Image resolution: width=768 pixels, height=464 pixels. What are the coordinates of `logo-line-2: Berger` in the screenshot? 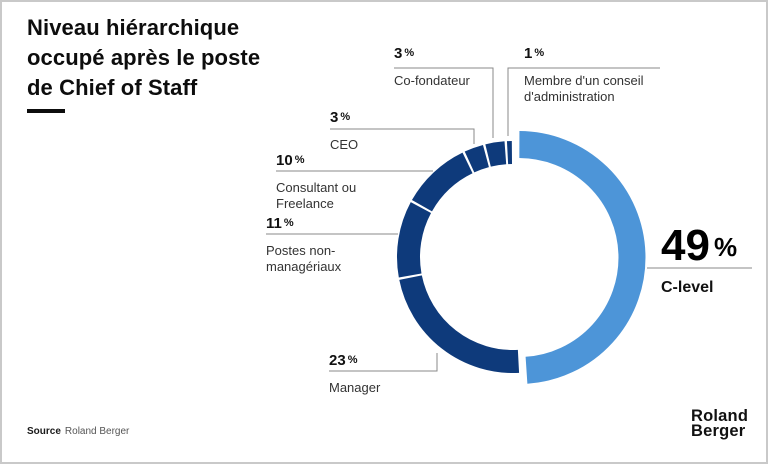 It's located at (718, 431).